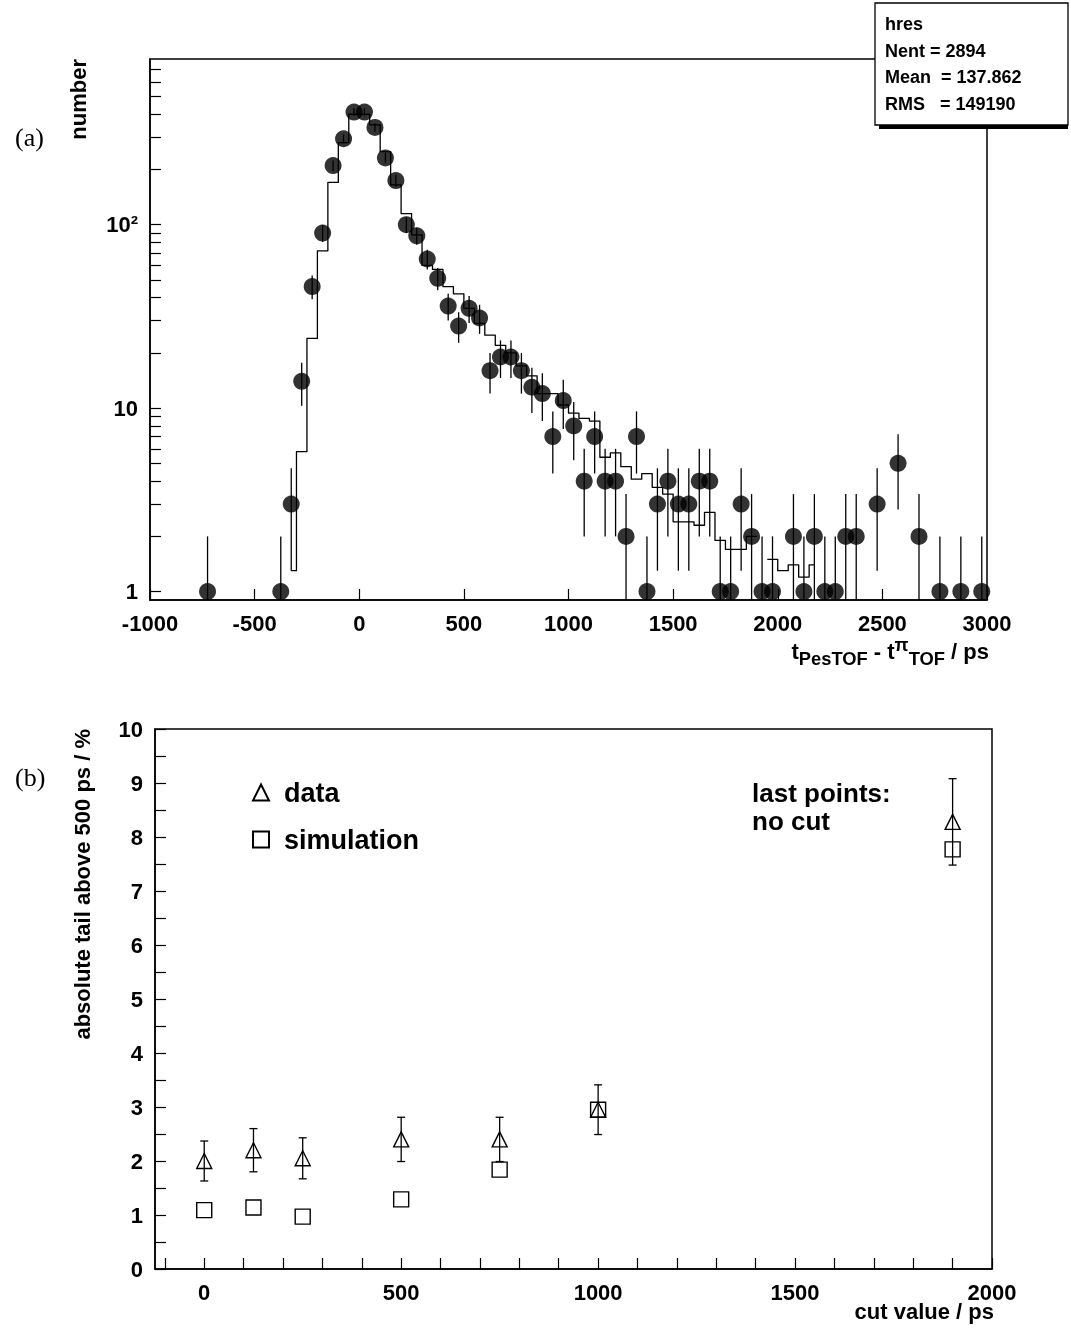 The width and height of the screenshot is (1071, 1329). I want to click on text: (b), so click(30, 777).